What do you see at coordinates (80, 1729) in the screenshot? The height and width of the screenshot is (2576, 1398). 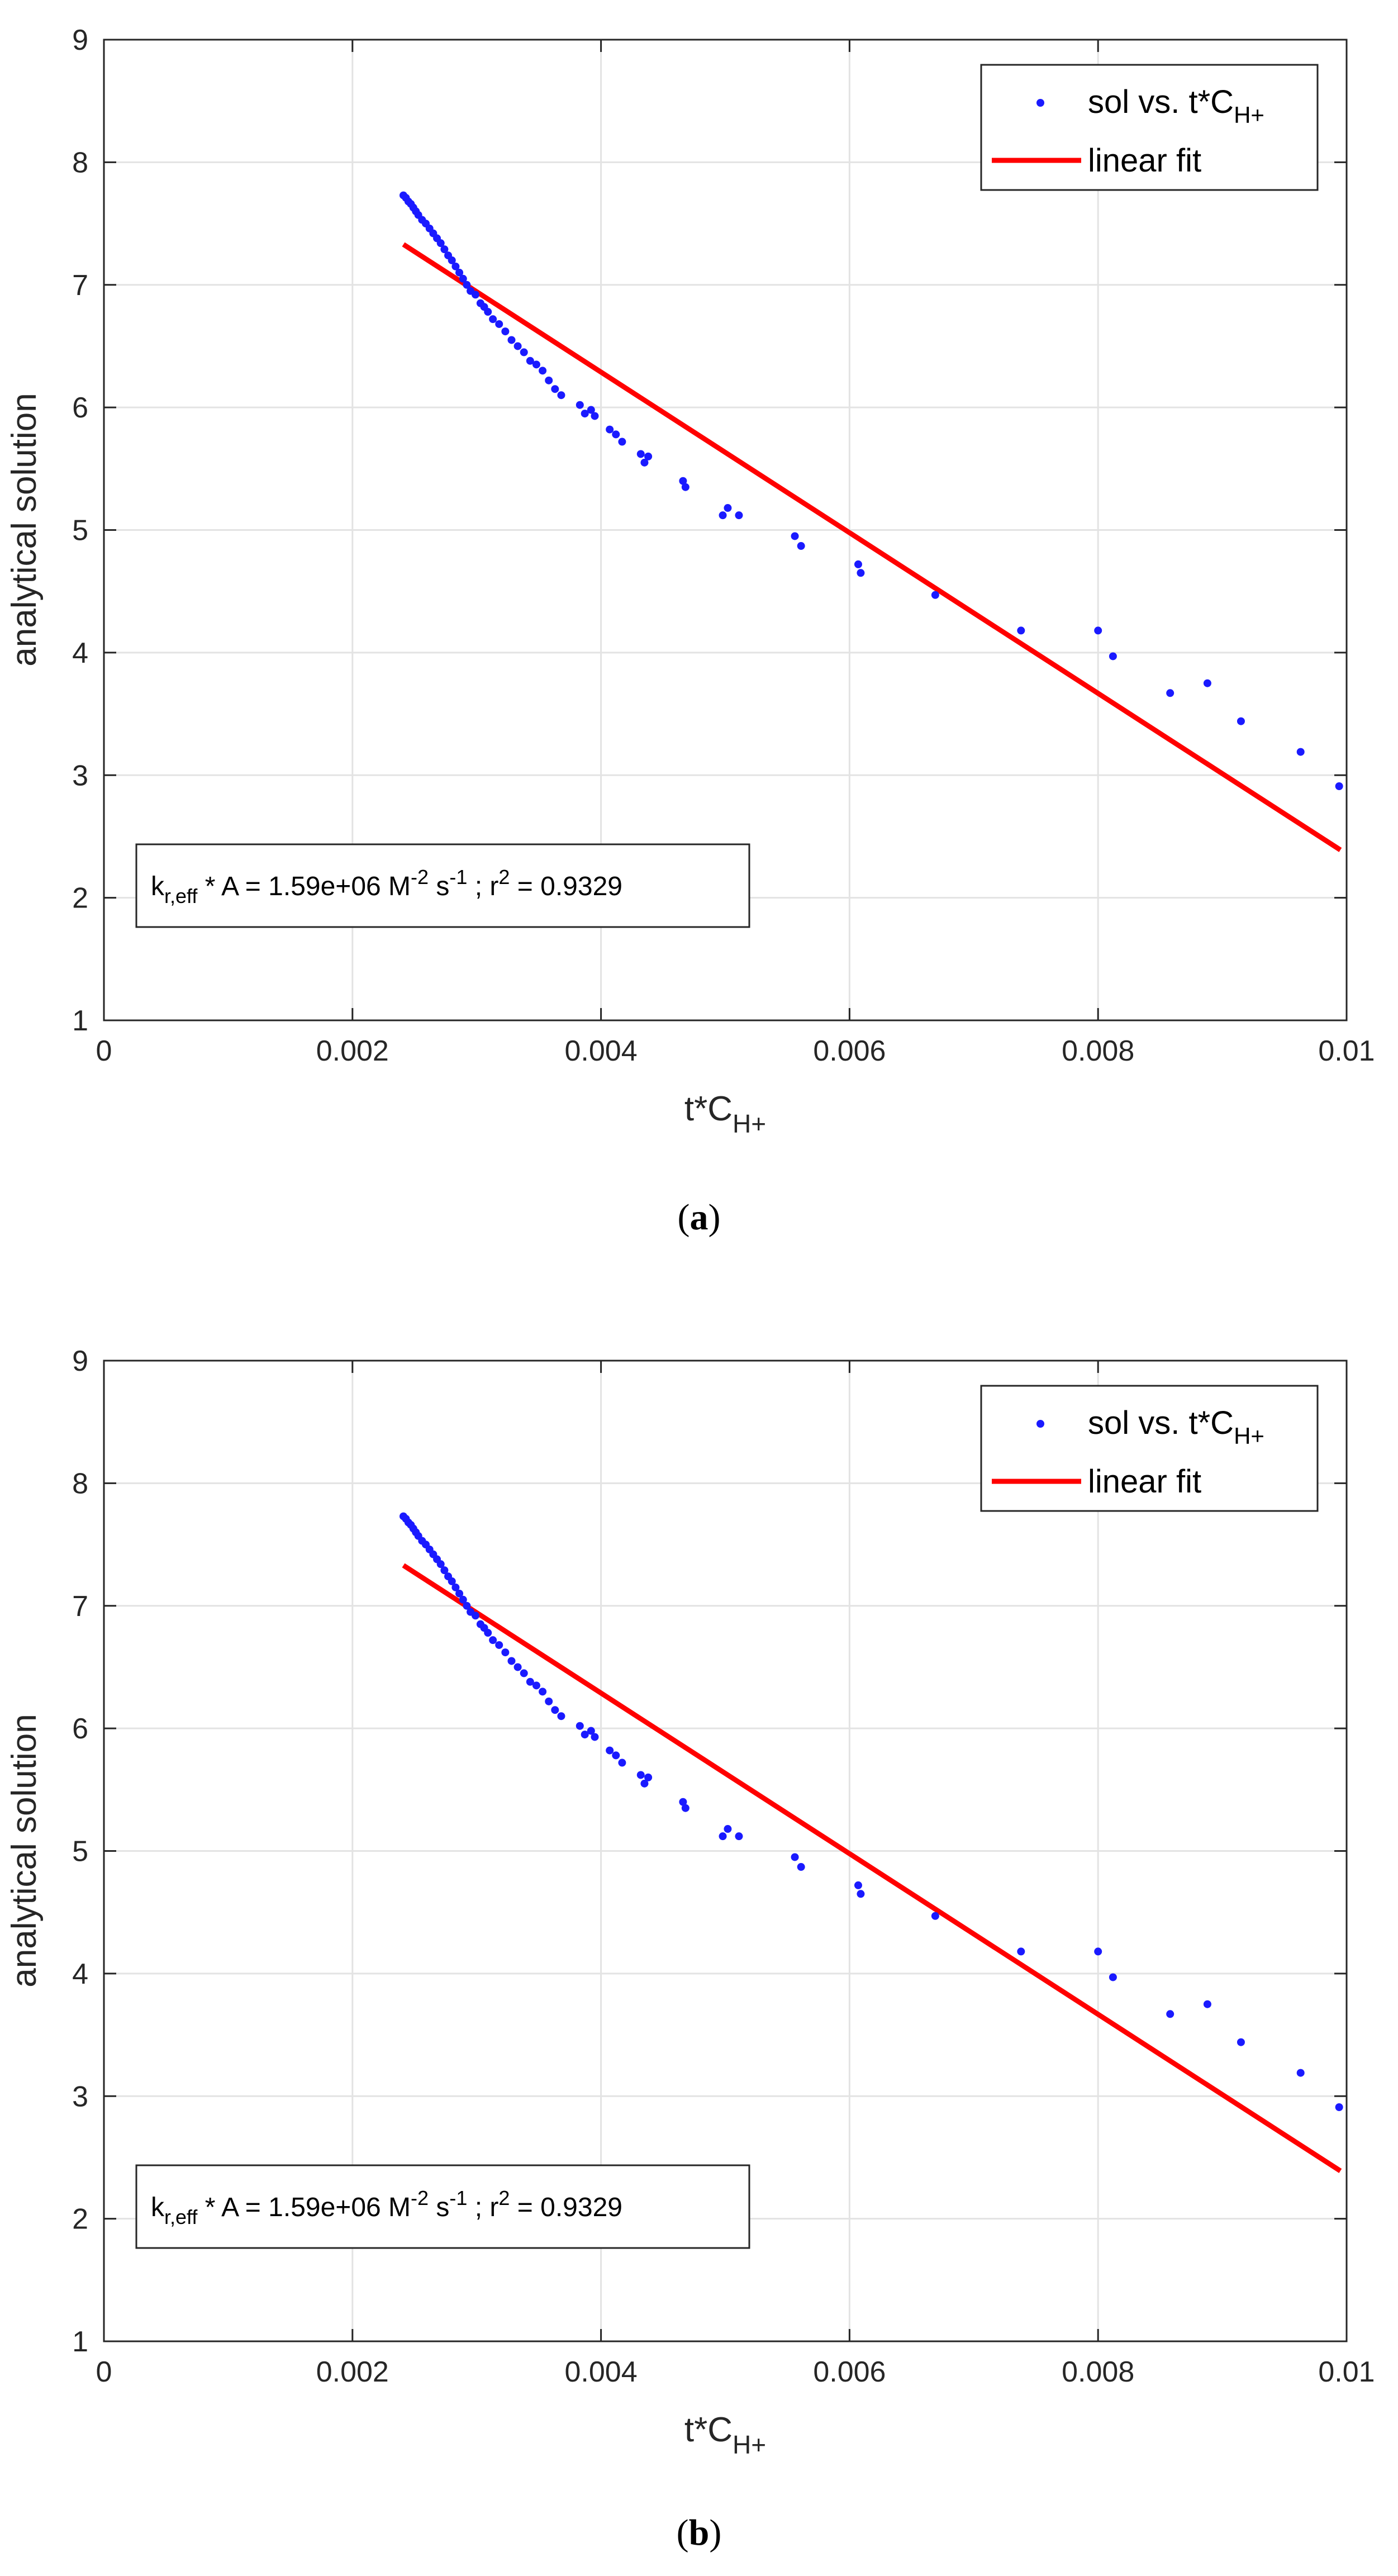 I see `y-tick-label: 6` at bounding box center [80, 1729].